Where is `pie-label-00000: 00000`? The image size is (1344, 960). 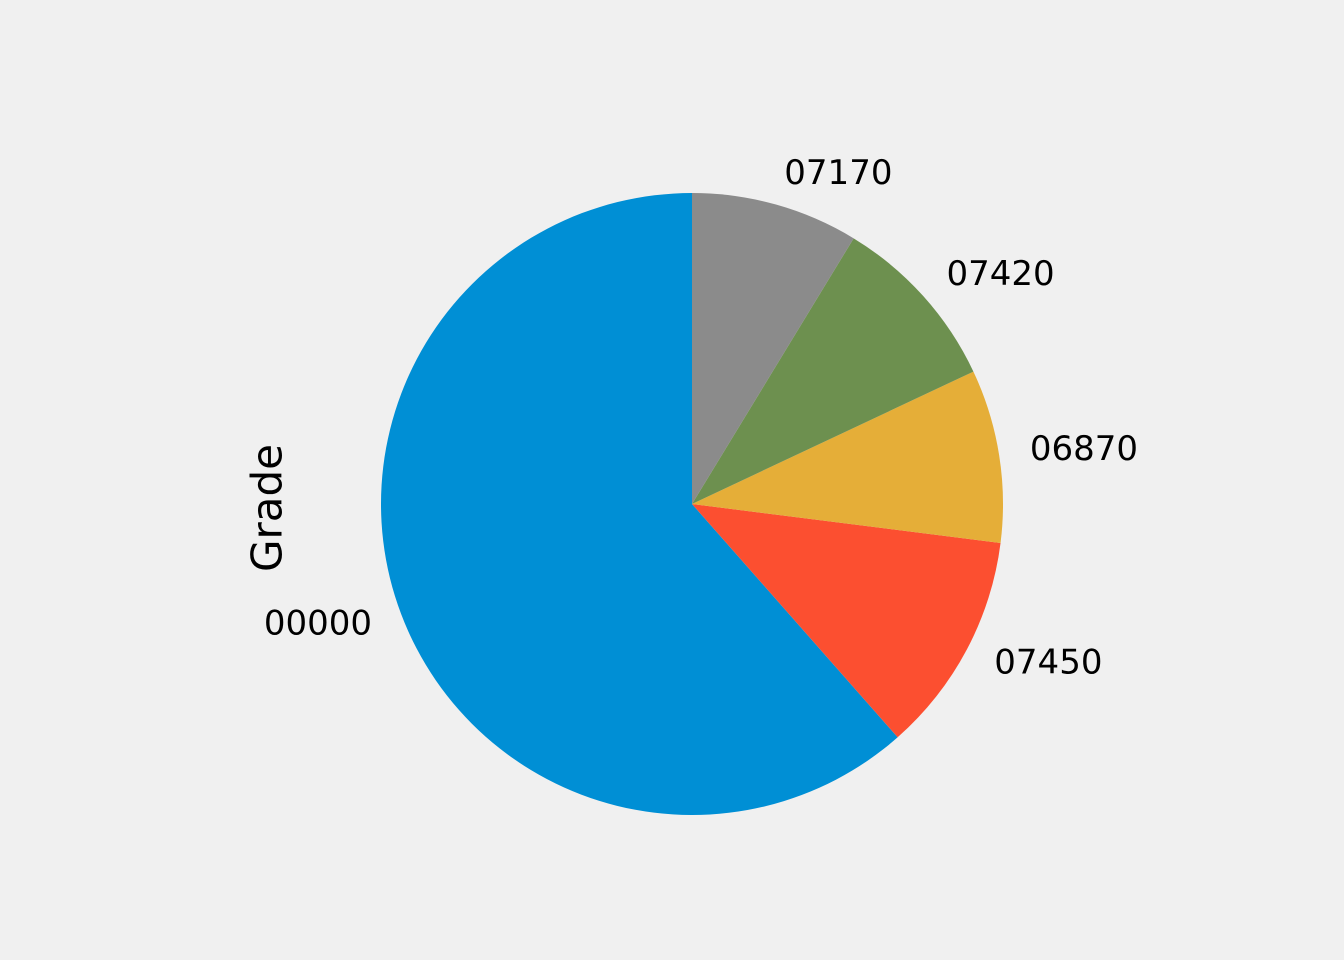
pie-label-00000: 00000 is located at coordinates (318, 623).